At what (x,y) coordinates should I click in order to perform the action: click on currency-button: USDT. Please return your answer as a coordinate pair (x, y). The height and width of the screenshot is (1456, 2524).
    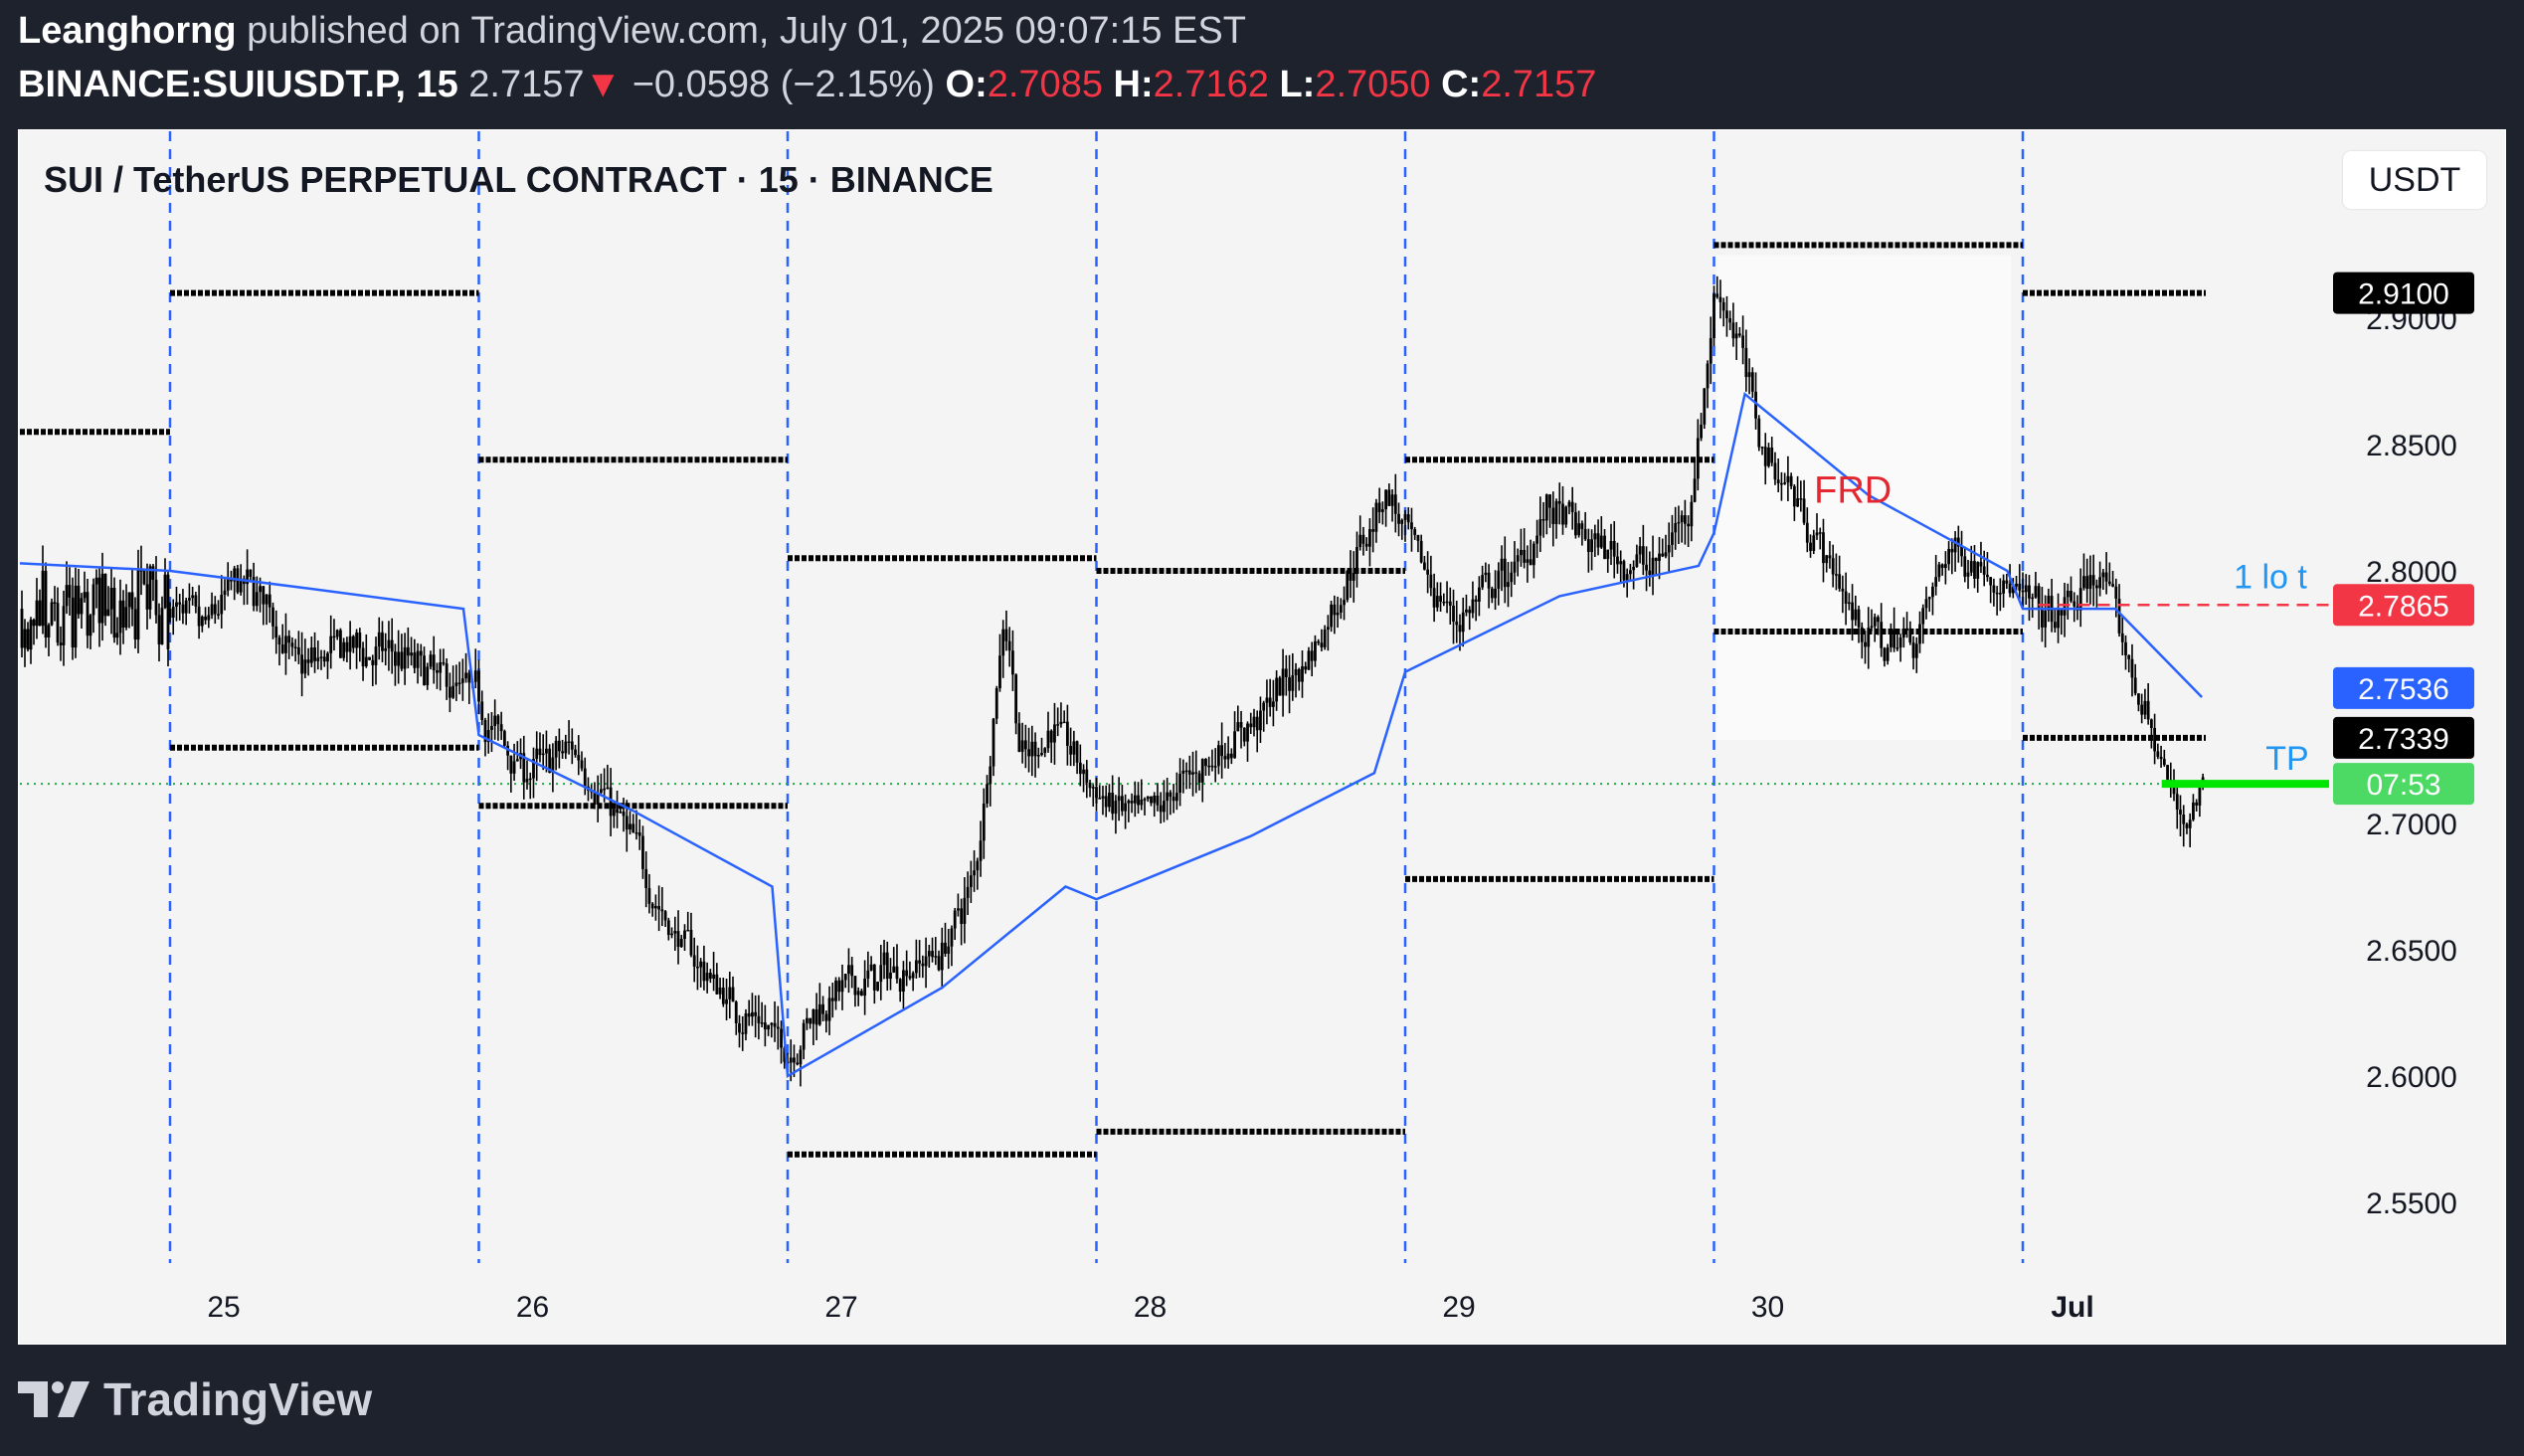
    Looking at the image, I should click on (2414, 180).